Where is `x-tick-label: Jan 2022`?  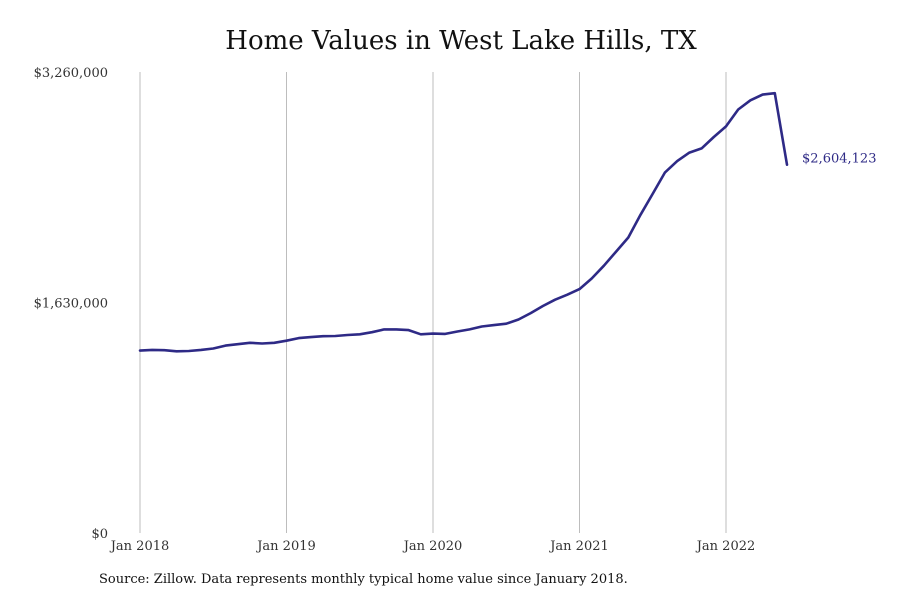 x-tick-label: Jan 2022 is located at coordinates (725, 546).